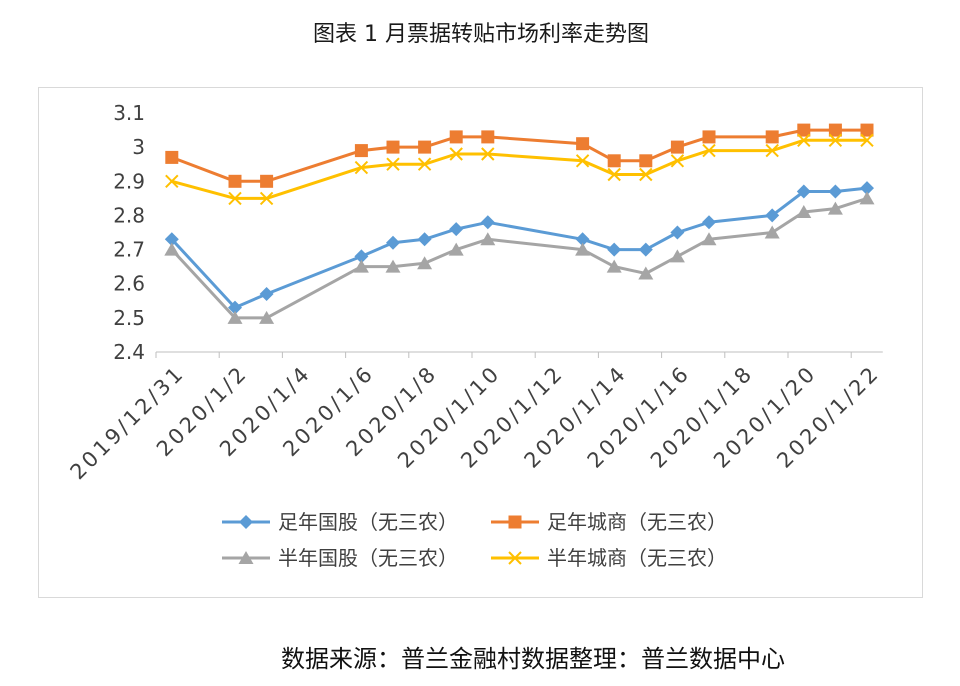  What do you see at coordinates (474, 540) in the screenshot?
I see `legend: 足年国股（无三农） 足年城商（无三农） 半年国股（无三农） 半年城商（无三农）` at bounding box center [474, 540].